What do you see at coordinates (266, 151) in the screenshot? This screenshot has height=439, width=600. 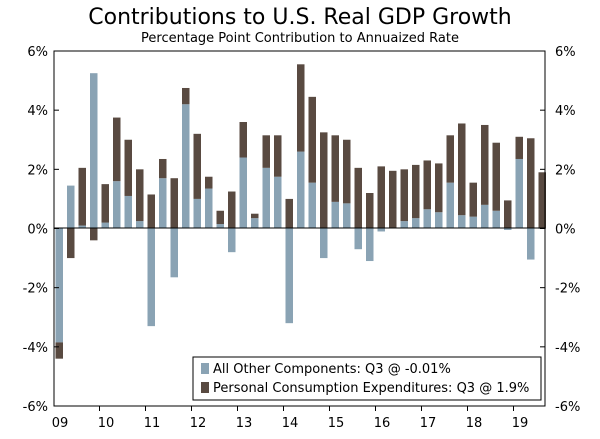 I see `bar-pce-13Q3` at bounding box center [266, 151].